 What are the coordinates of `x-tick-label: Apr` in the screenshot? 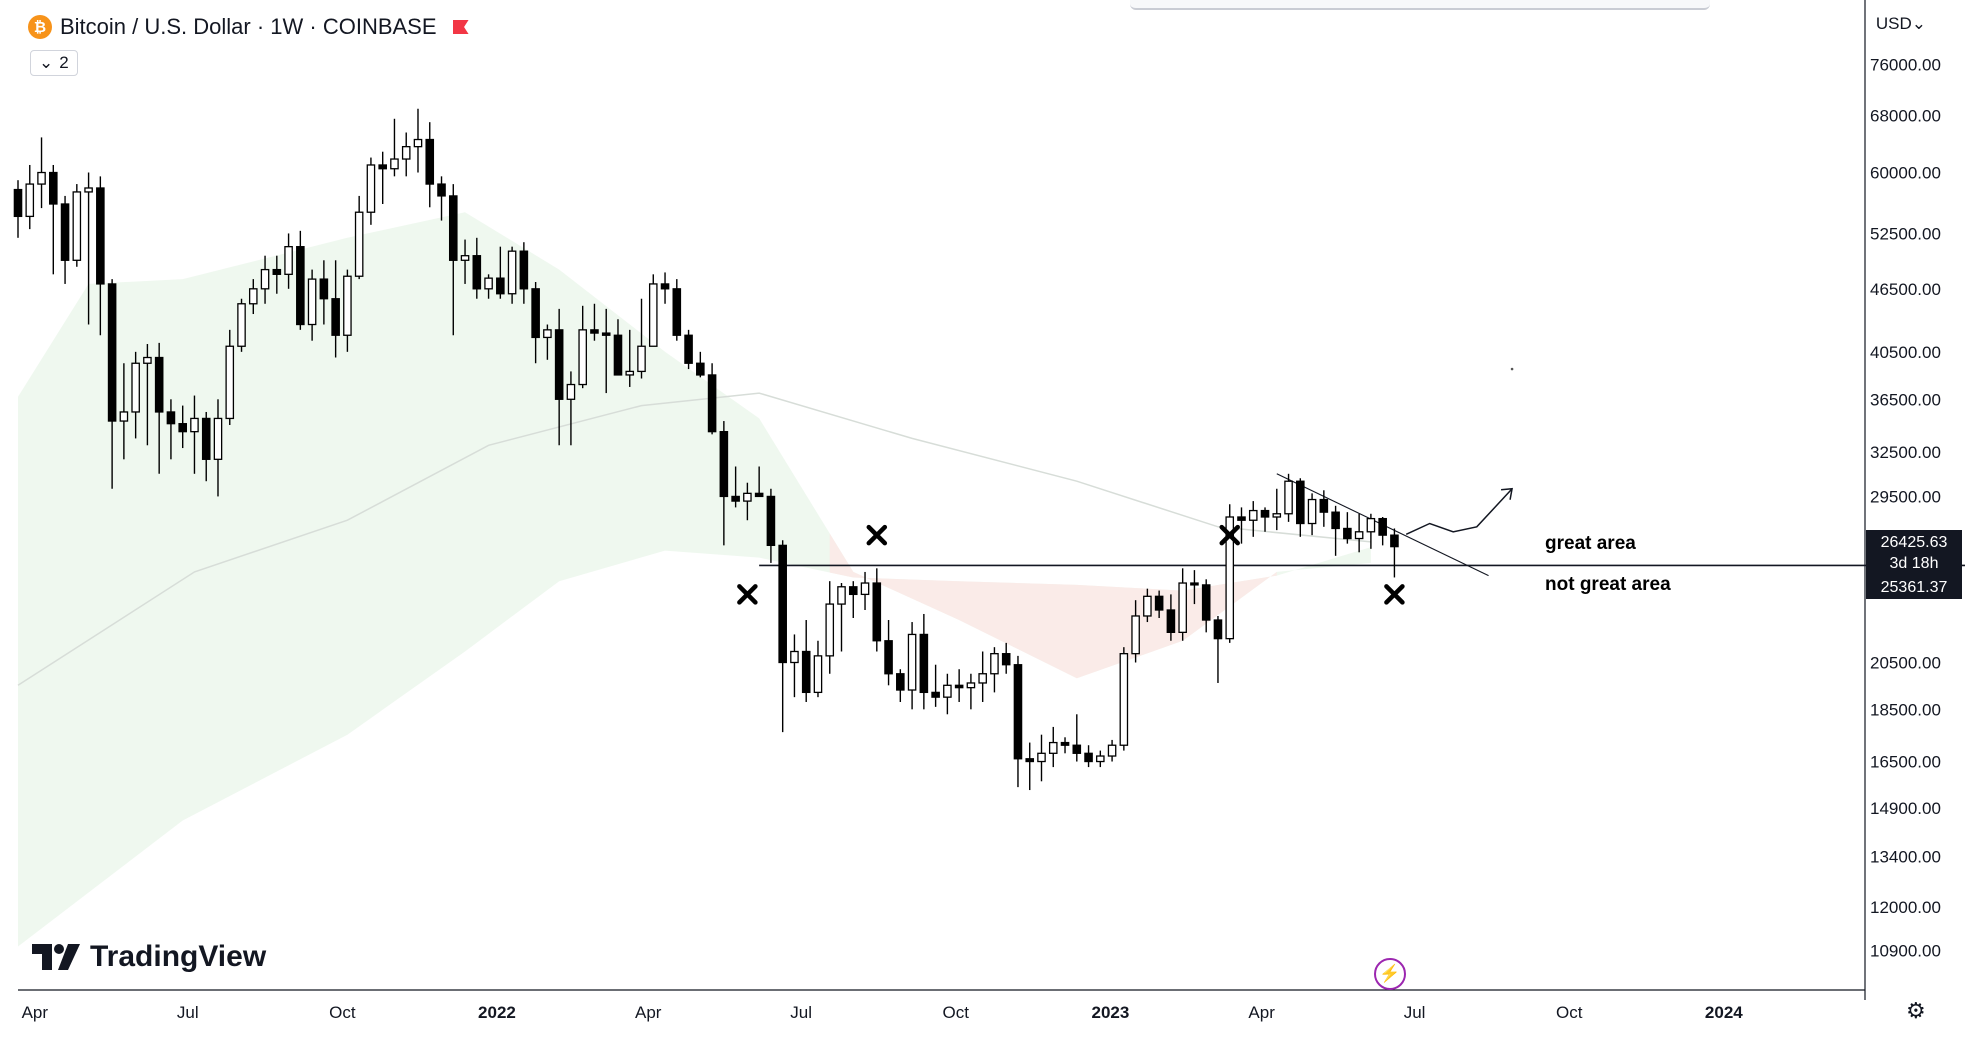 It's located at (648, 1012).